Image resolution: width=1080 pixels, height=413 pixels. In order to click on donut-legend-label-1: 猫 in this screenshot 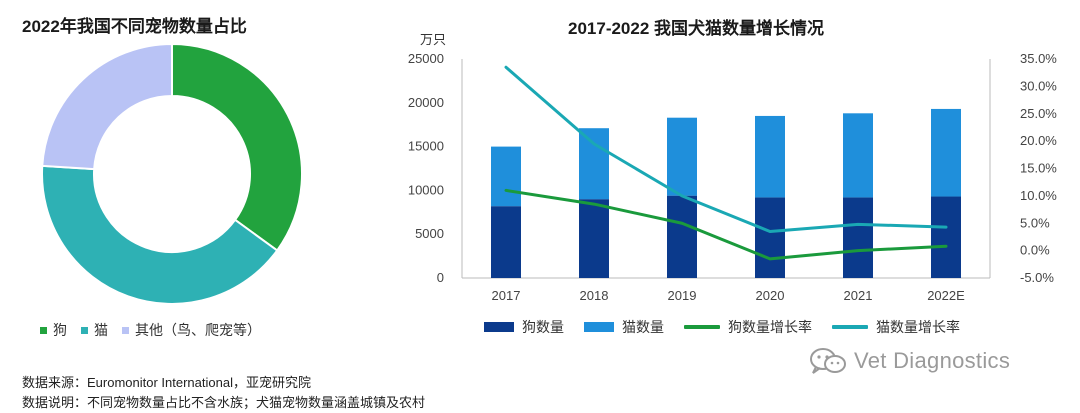, I will do `click(101, 330)`.